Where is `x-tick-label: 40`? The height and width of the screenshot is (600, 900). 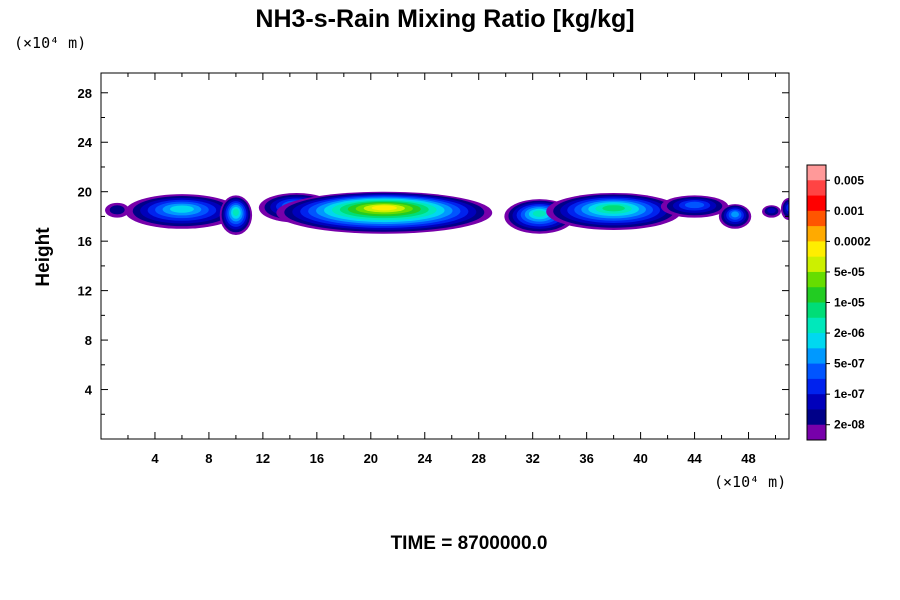 x-tick-label: 40 is located at coordinates (640, 458).